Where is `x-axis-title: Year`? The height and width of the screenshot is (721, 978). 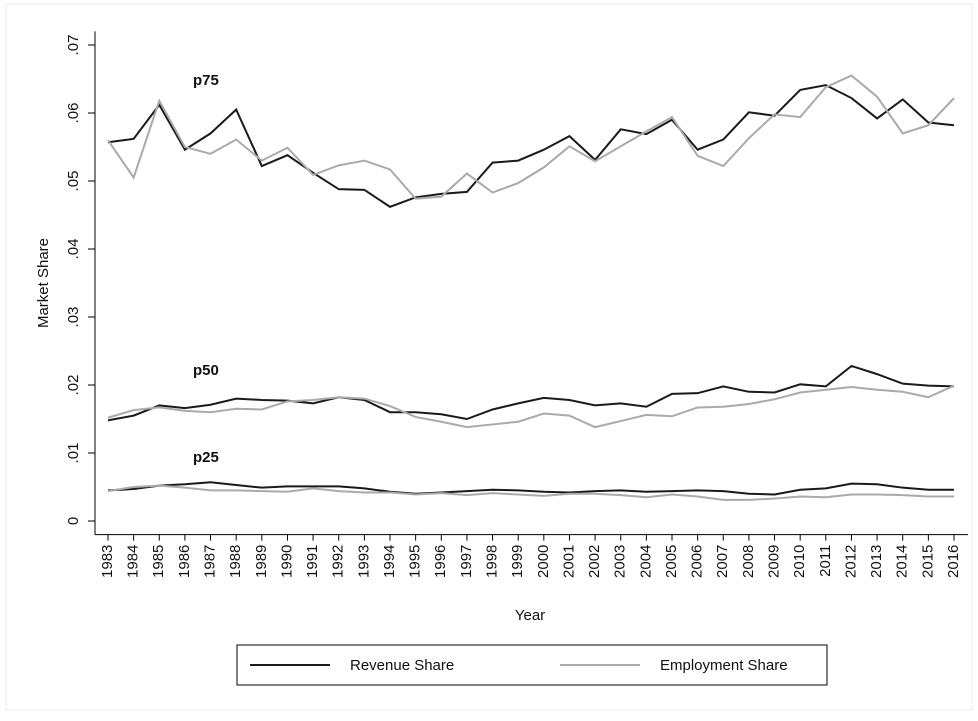 x-axis-title: Year is located at coordinates (530, 615).